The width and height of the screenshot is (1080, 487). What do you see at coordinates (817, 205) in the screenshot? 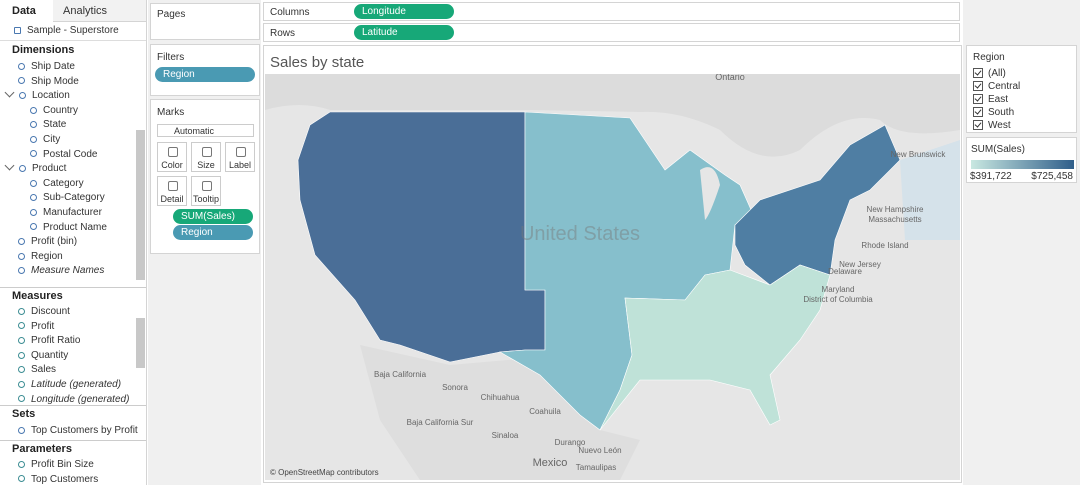
I see `region-east` at bounding box center [817, 205].